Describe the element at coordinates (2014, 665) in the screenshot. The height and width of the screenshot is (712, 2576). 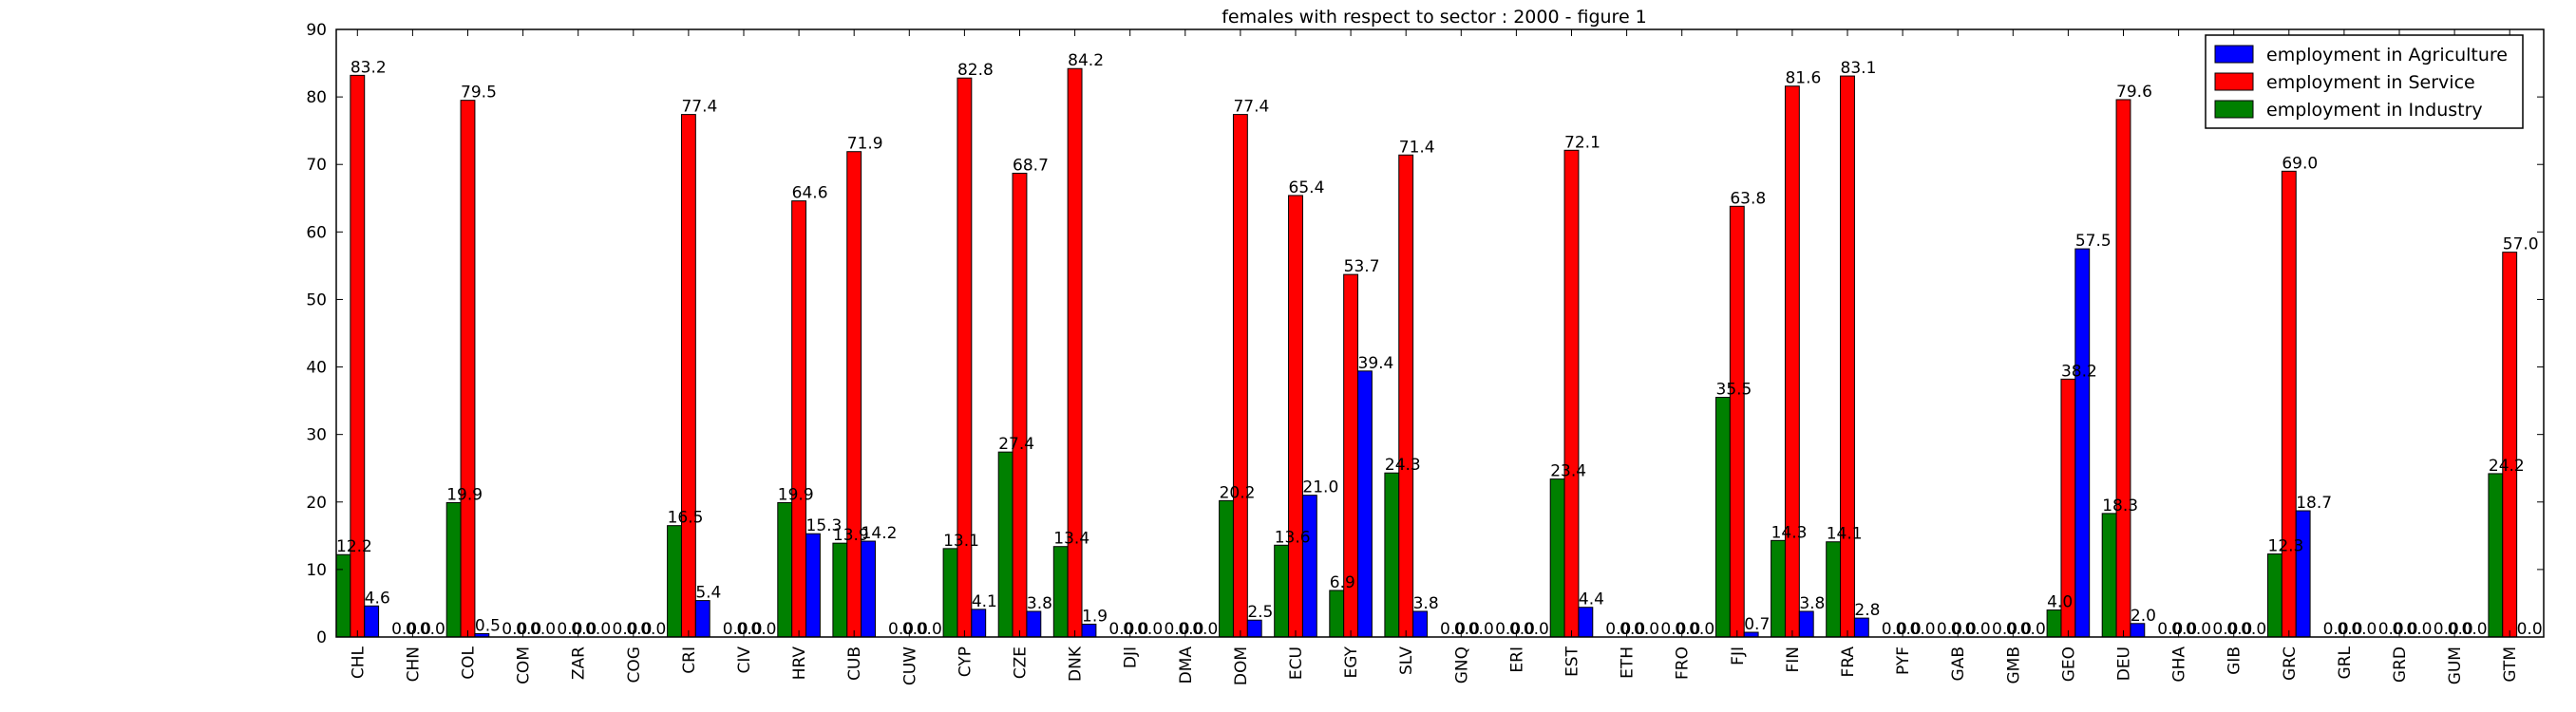
I see `x-tick-label: GMB` at that location.